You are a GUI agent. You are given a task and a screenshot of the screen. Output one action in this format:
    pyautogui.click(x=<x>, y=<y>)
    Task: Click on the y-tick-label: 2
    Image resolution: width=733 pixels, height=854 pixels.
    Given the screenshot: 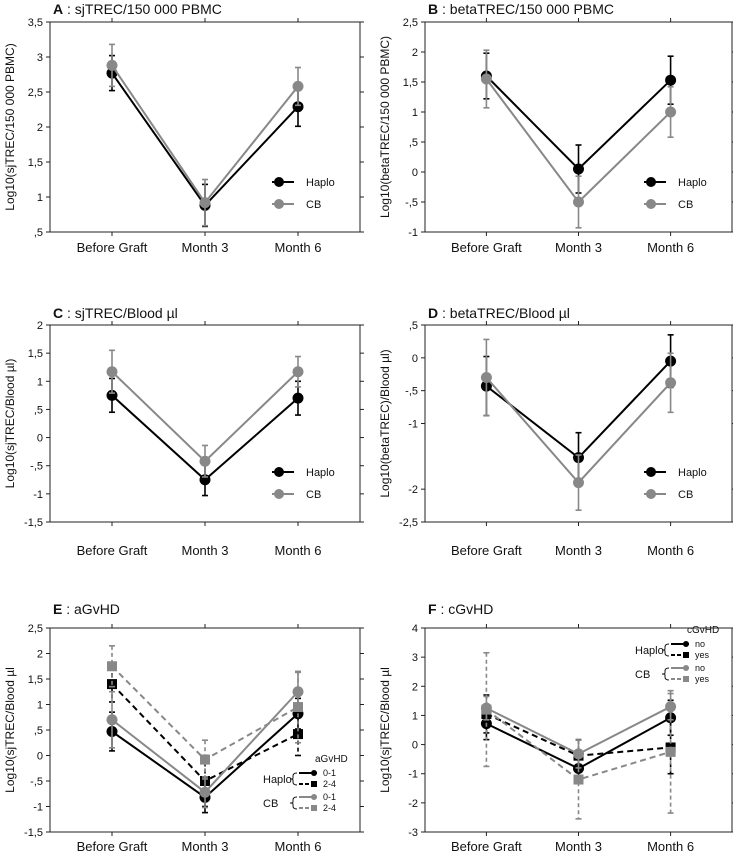 What is the action you would take?
    pyautogui.click(x=415, y=687)
    